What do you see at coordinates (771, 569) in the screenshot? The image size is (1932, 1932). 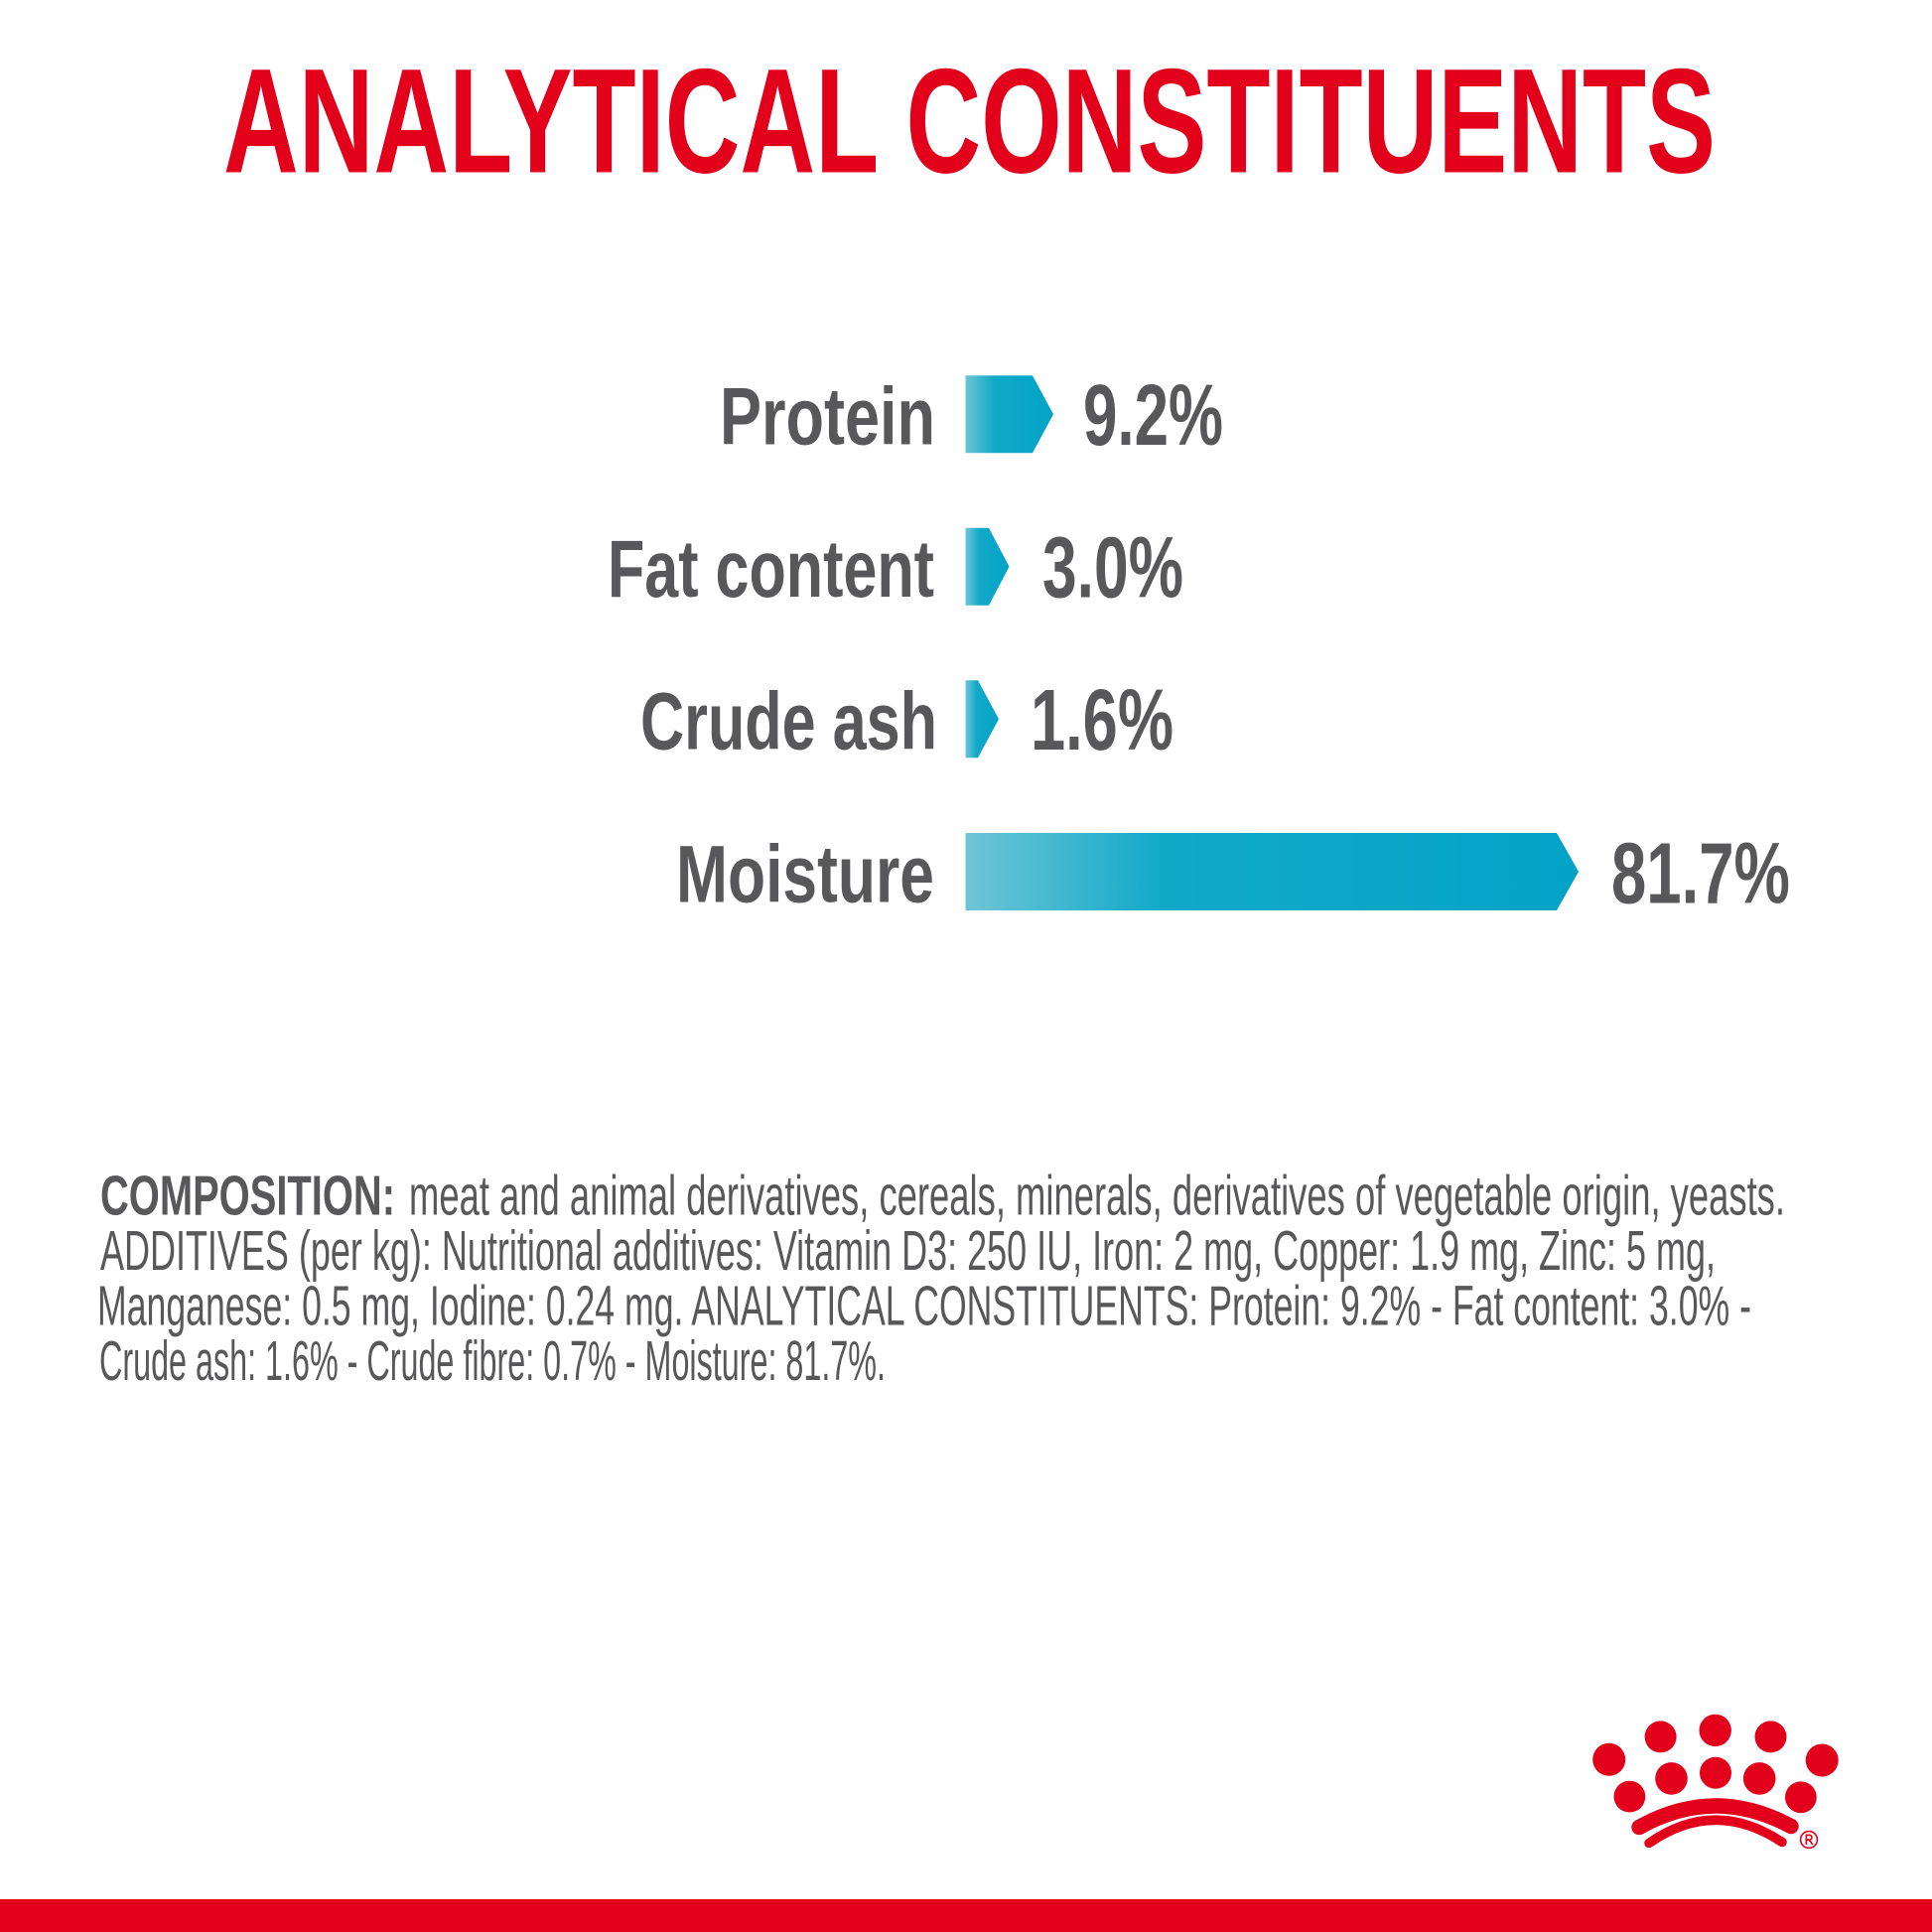 I see `svg-text: Fat content` at bounding box center [771, 569].